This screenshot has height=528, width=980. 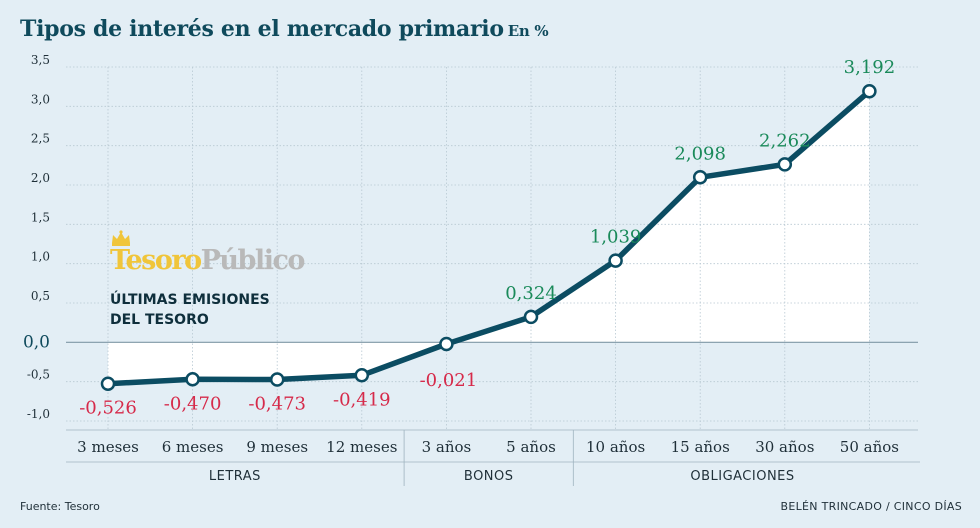 What do you see at coordinates (235, 476) in the screenshot?
I see `group-label: LETRAS` at bounding box center [235, 476].